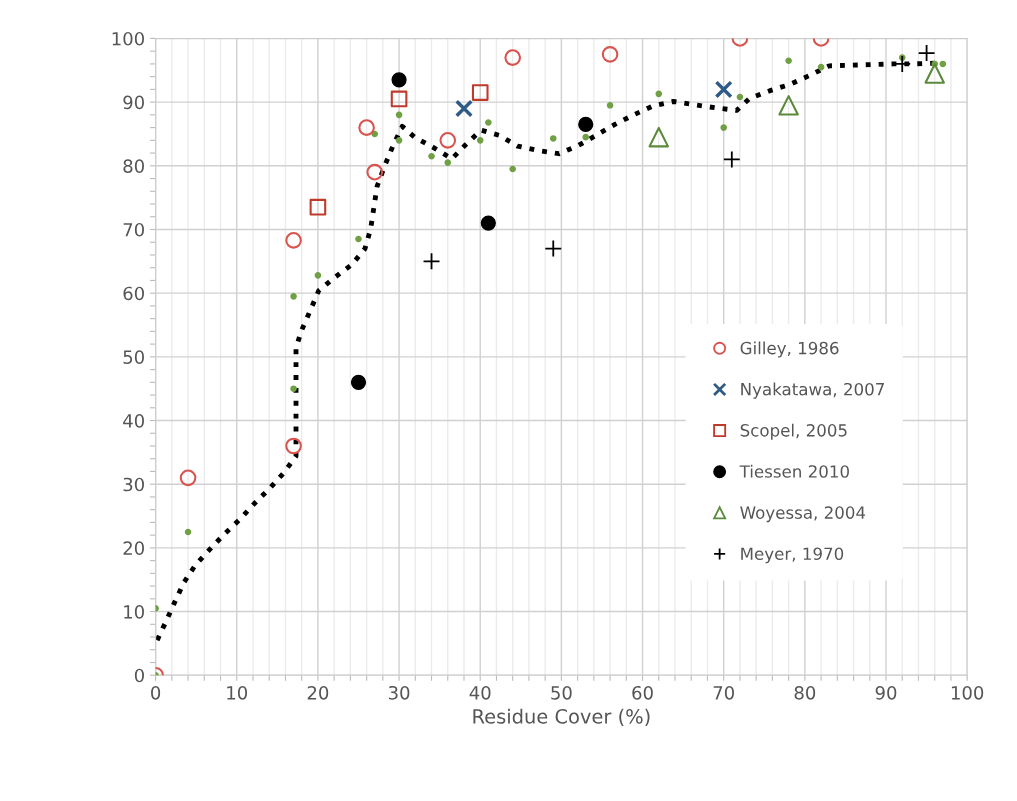  Describe the element at coordinates (792, 555) in the screenshot. I see `legend-label: Meyer, 1970` at that location.